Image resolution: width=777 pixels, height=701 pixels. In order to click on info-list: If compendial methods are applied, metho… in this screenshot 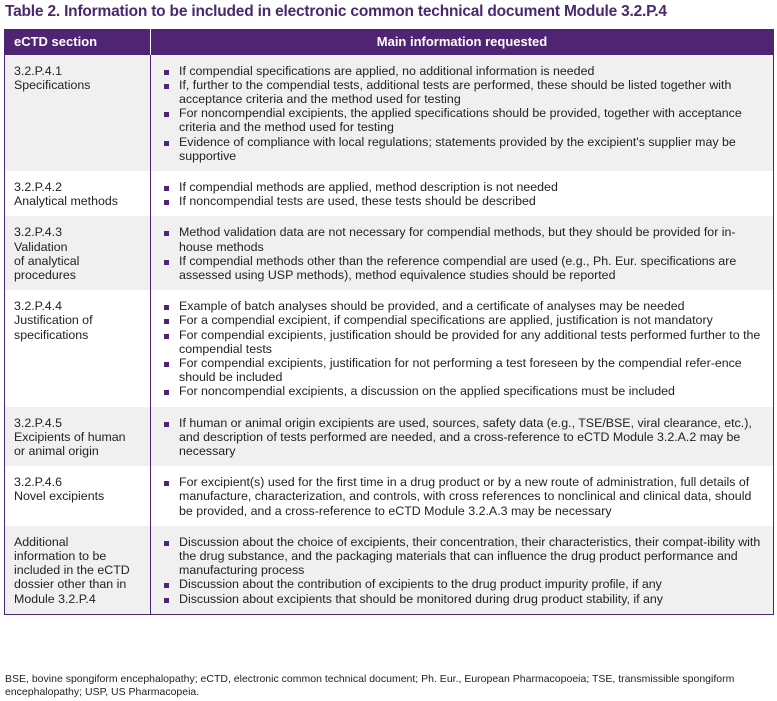, I will do `click(462, 194)`.